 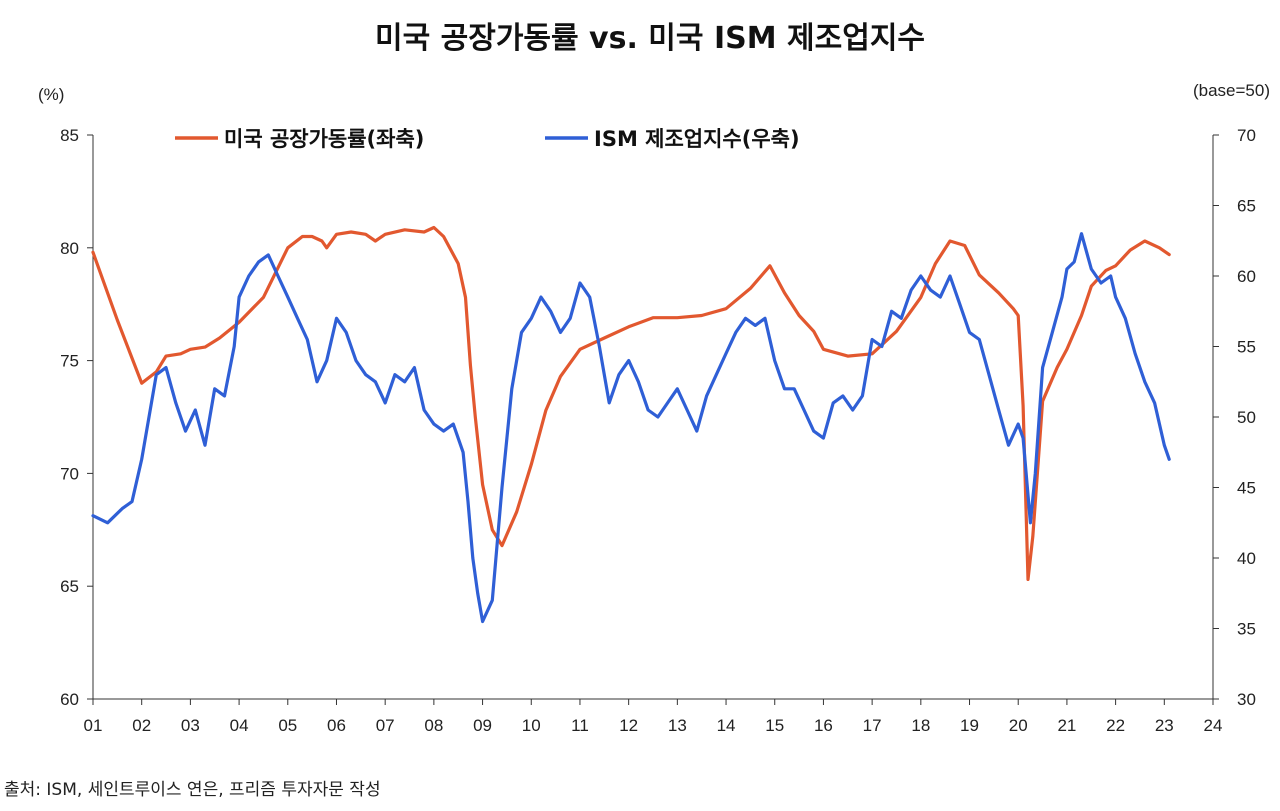 I want to click on right-tick-label: 65, so click(x=1246, y=206).